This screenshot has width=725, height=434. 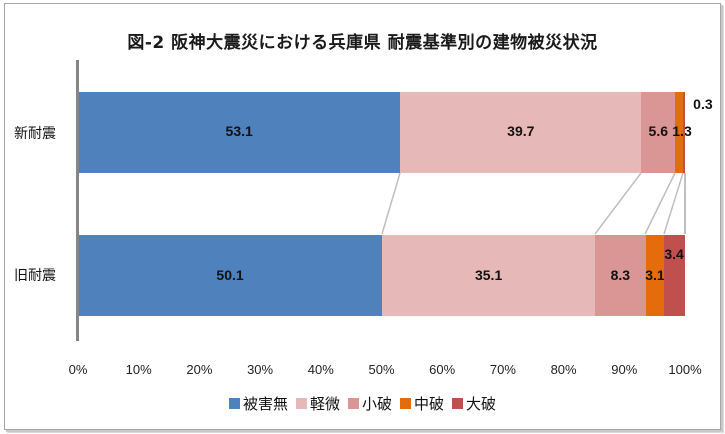 I want to click on legend-item-severe: 大破, so click(x=474, y=403).